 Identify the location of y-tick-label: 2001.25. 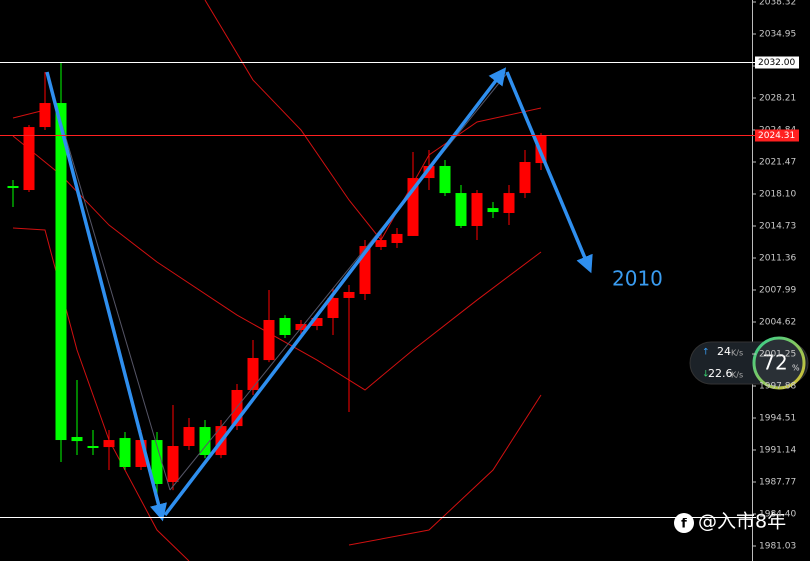
(777, 354).